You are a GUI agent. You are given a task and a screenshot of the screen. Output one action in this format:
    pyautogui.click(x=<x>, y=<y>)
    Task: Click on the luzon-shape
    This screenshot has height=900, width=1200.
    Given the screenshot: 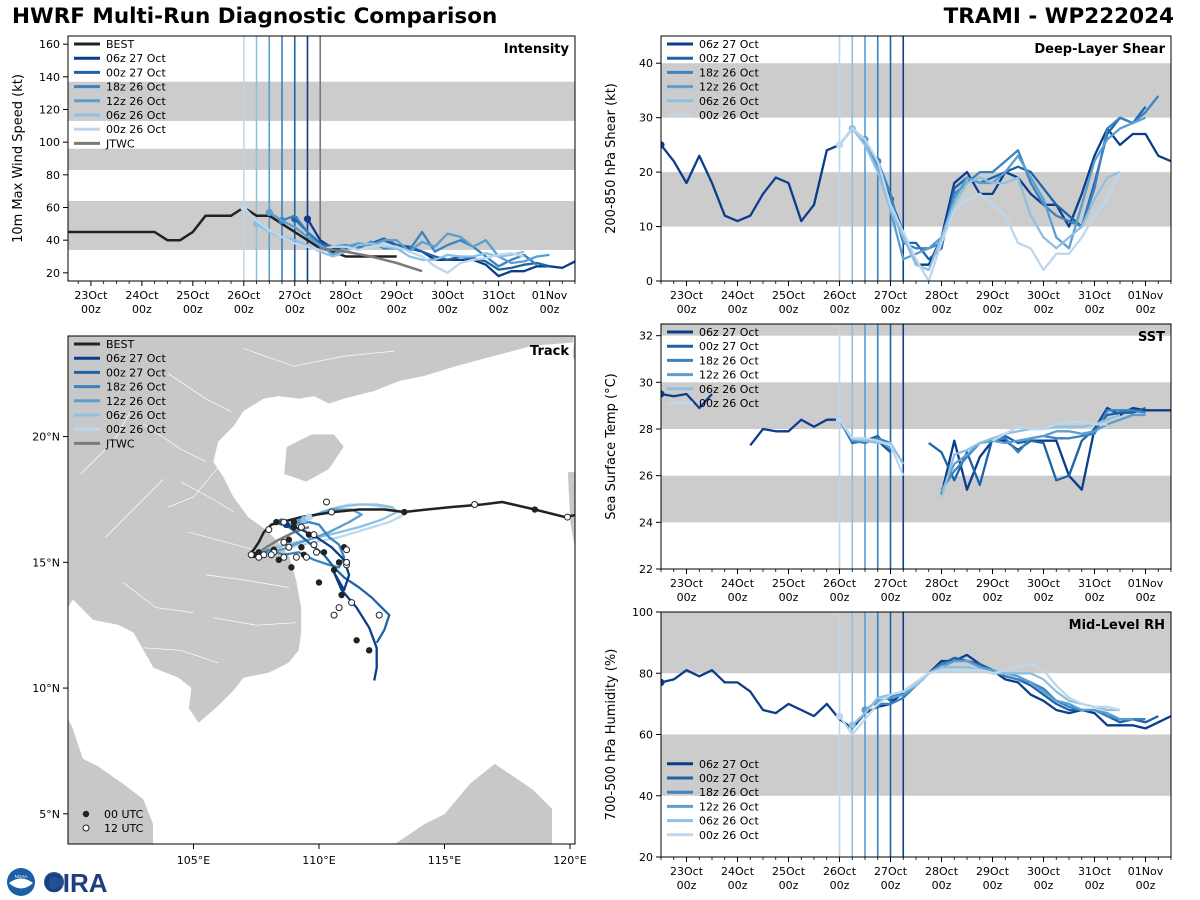 What is the action you would take?
    pyautogui.click(x=571, y=511)
    